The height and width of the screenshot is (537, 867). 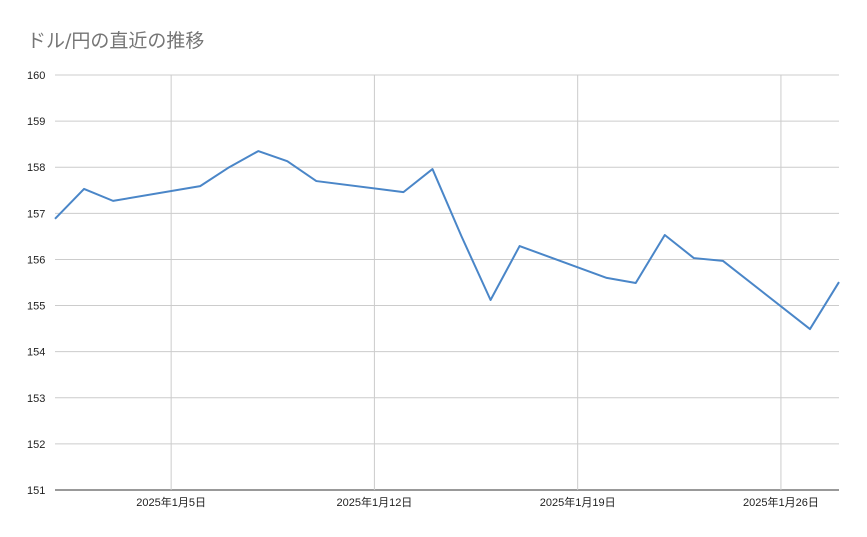 What do you see at coordinates (36, 122) in the screenshot?
I see `y-tick-label: 159` at bounding box center [36, 122].